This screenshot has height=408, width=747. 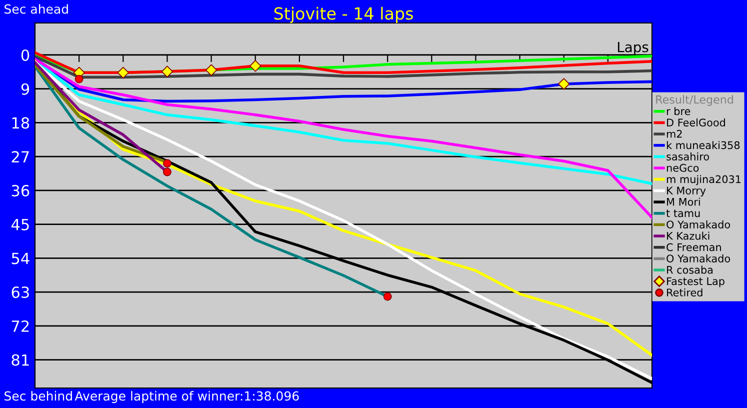 I want to click on x-axis-title: Laps, so click(x=633, y=48).